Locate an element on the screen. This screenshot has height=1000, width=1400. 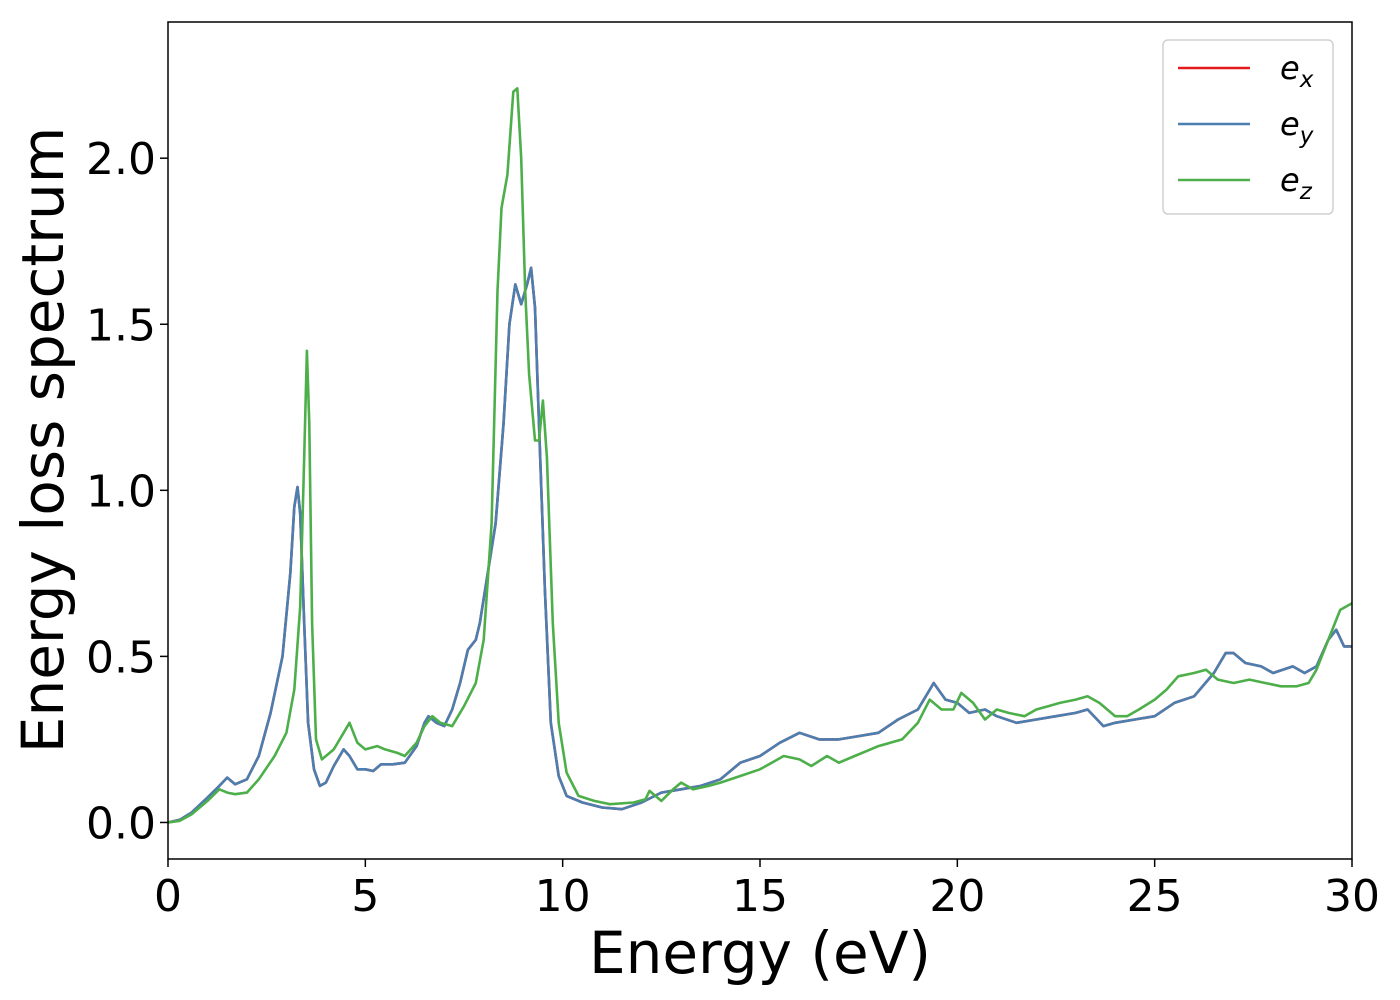
y-tick-label: 2.0 is located at coordinates (121, 159).